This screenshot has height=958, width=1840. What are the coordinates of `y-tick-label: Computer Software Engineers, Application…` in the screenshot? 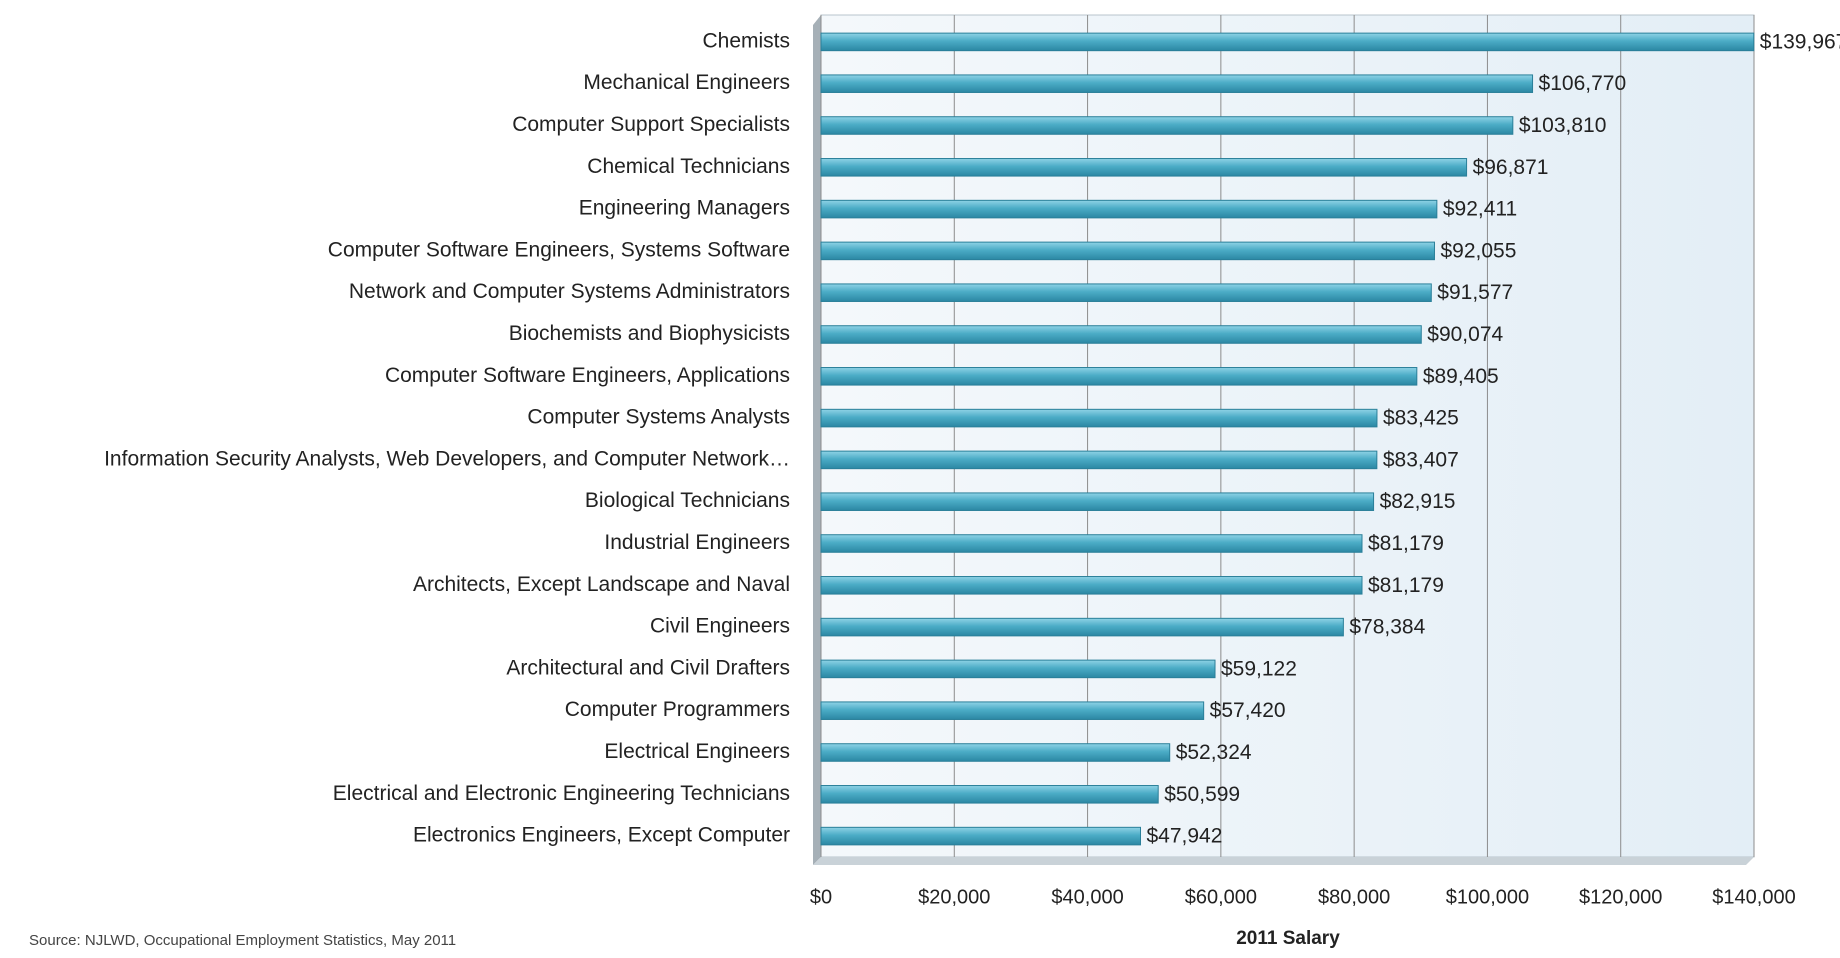 It's located at (587, 375).